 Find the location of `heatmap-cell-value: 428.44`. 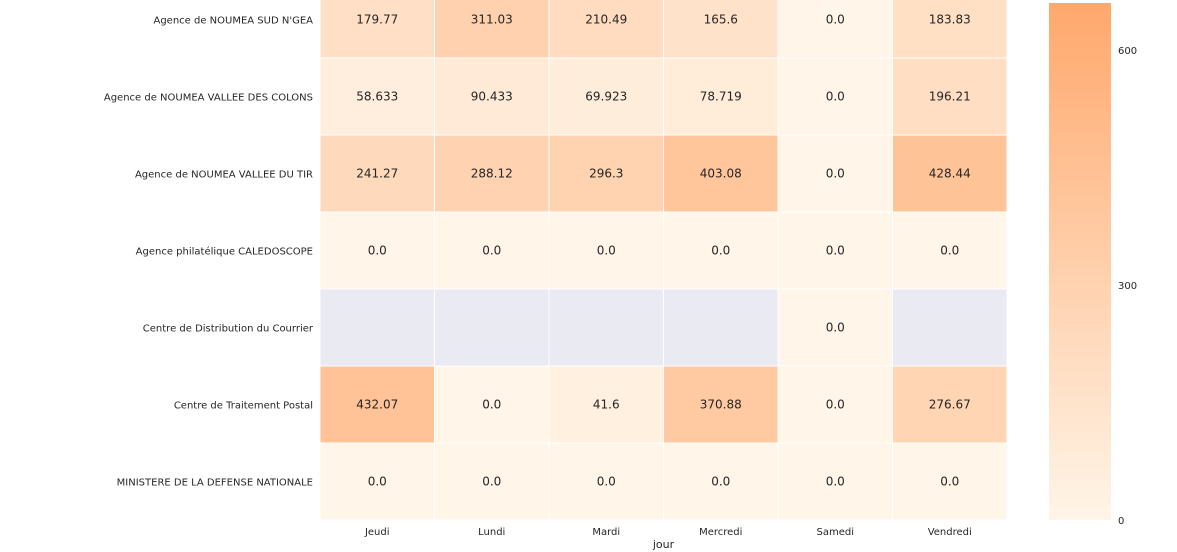

heatmap-cell-value: 428.44 is located at coordinates (950, 174).